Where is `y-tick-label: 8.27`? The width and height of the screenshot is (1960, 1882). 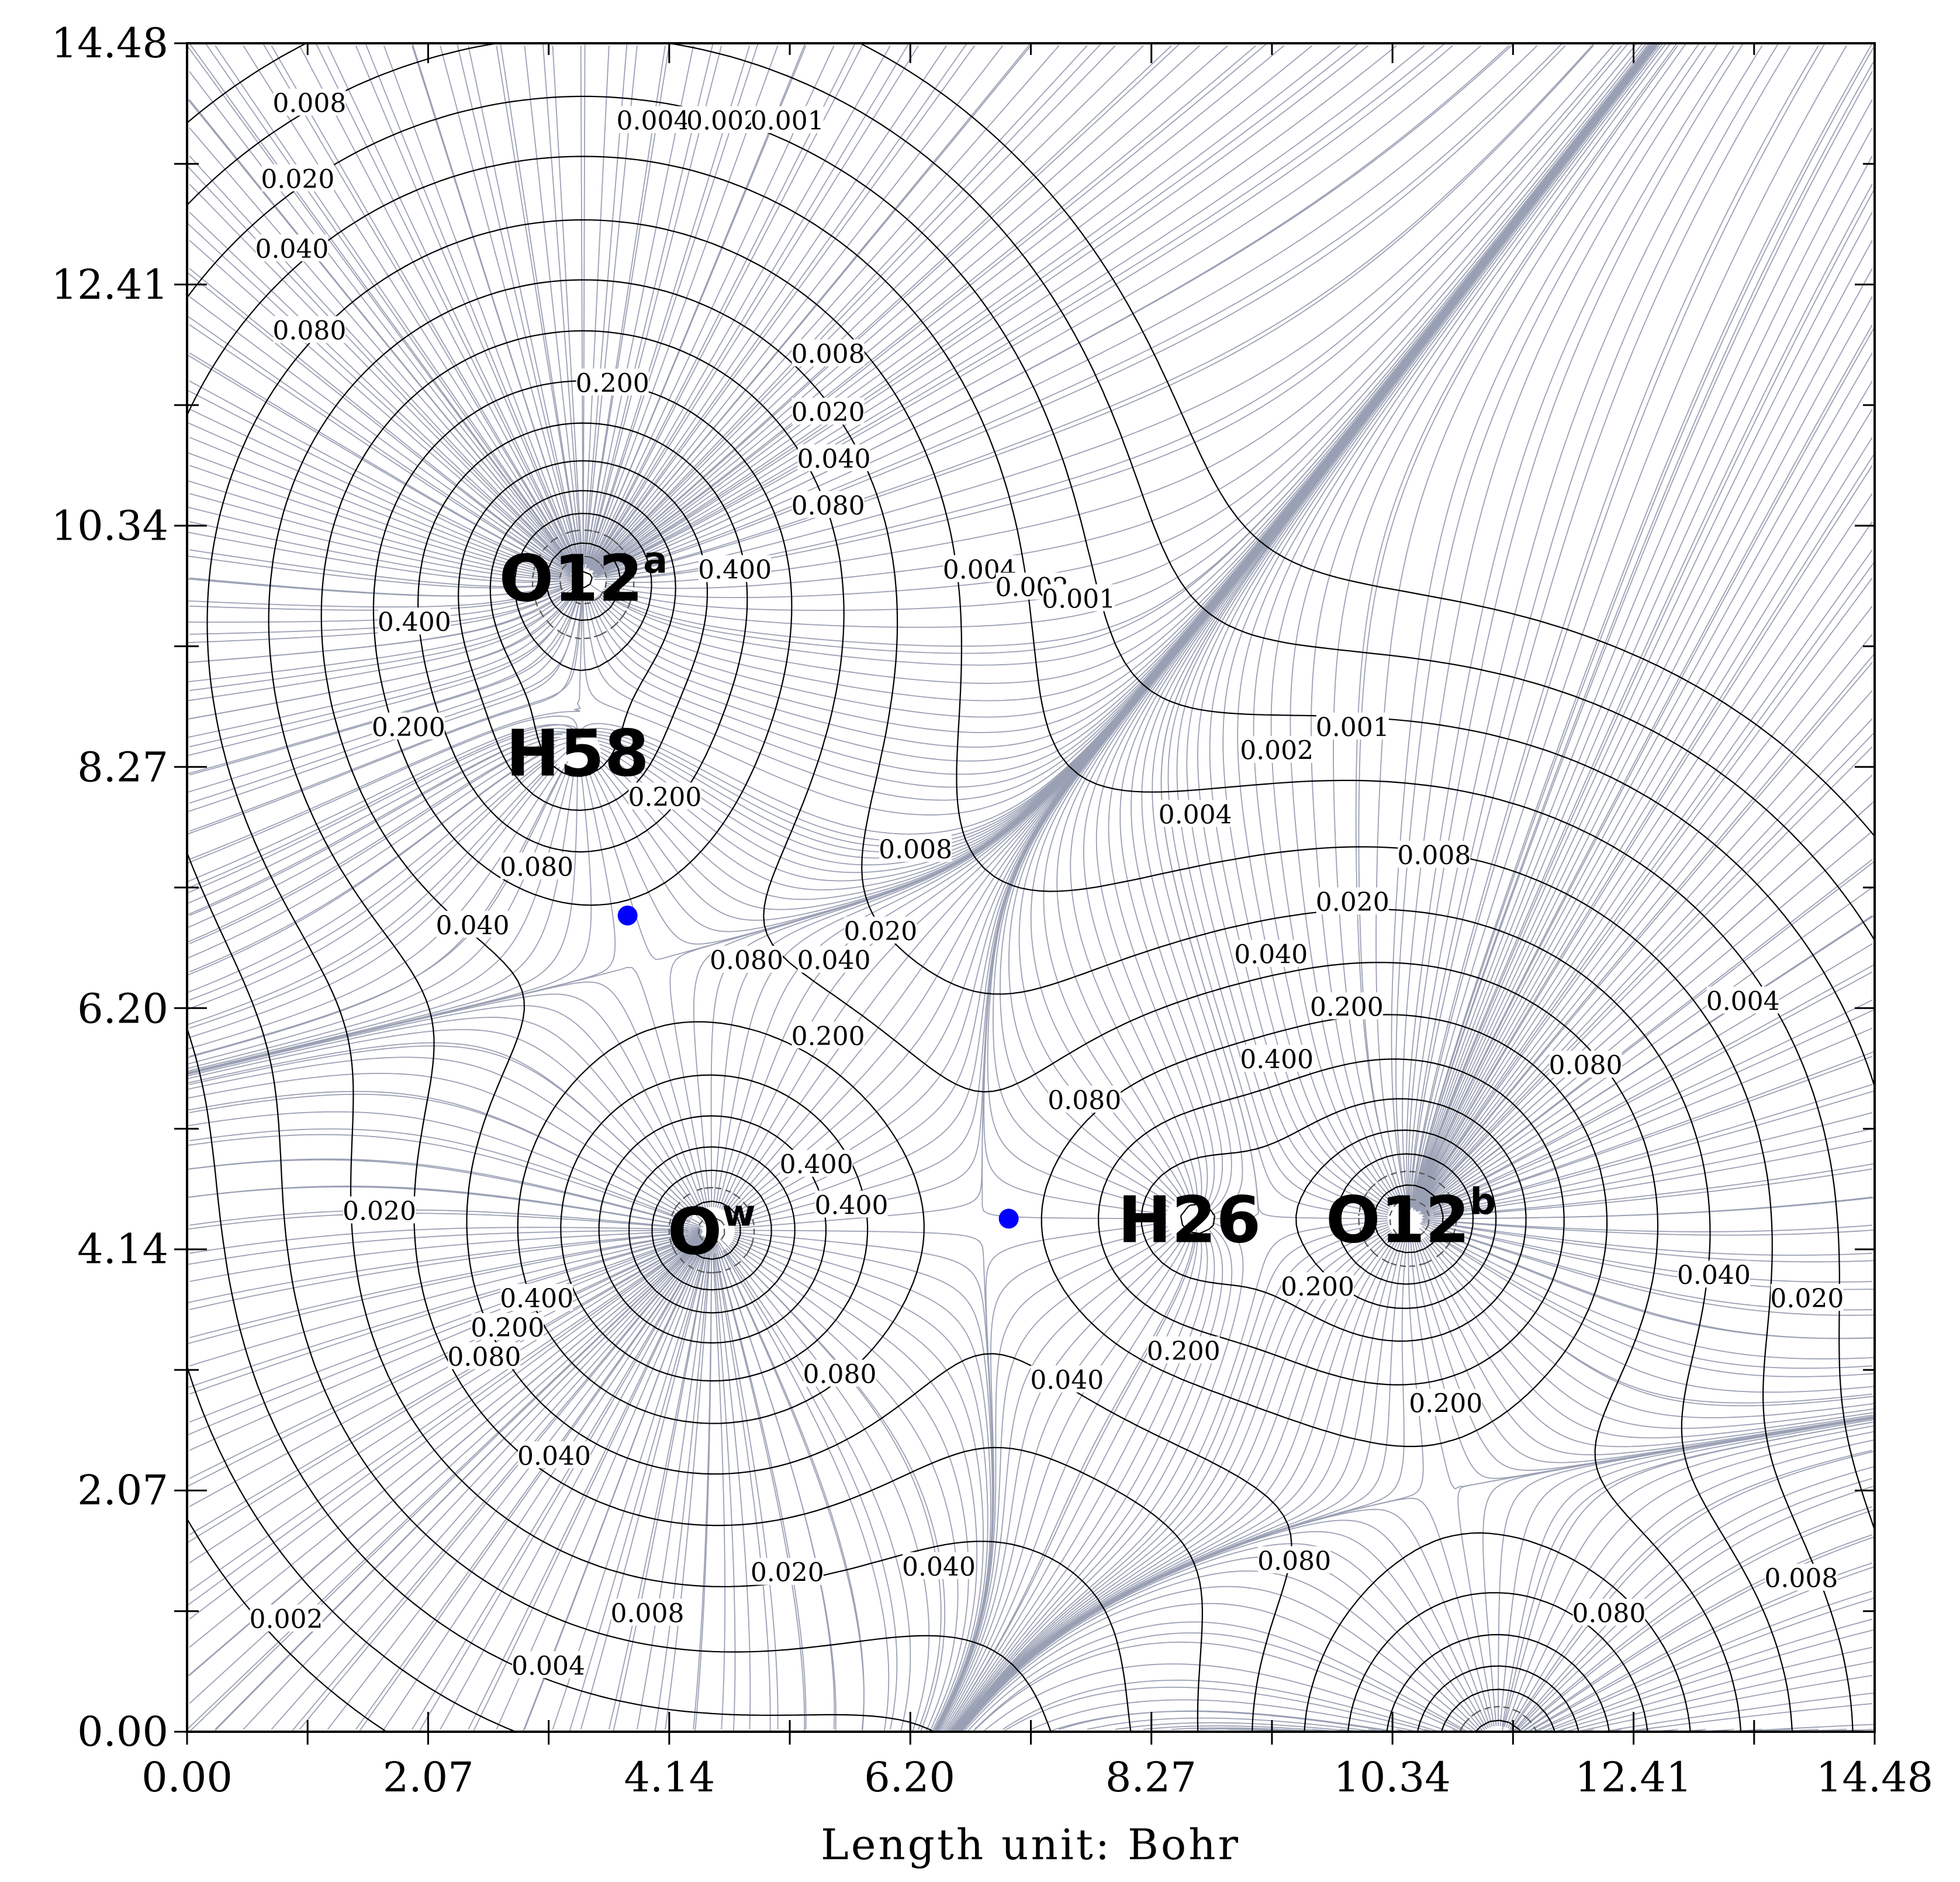
y-tick-label: 8.27 is located at coordinates (122, 768).